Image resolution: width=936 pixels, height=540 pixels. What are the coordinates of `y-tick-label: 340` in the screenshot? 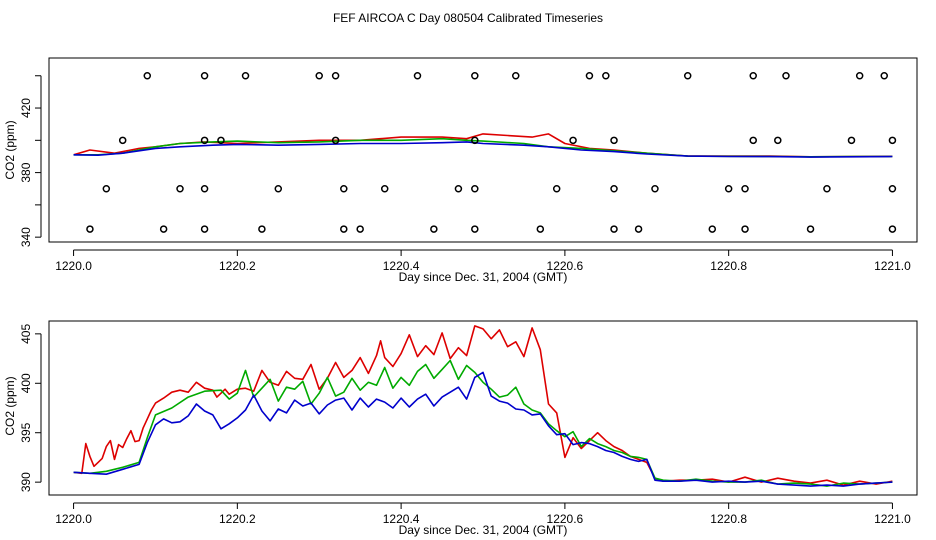 It's located at (26, 237).